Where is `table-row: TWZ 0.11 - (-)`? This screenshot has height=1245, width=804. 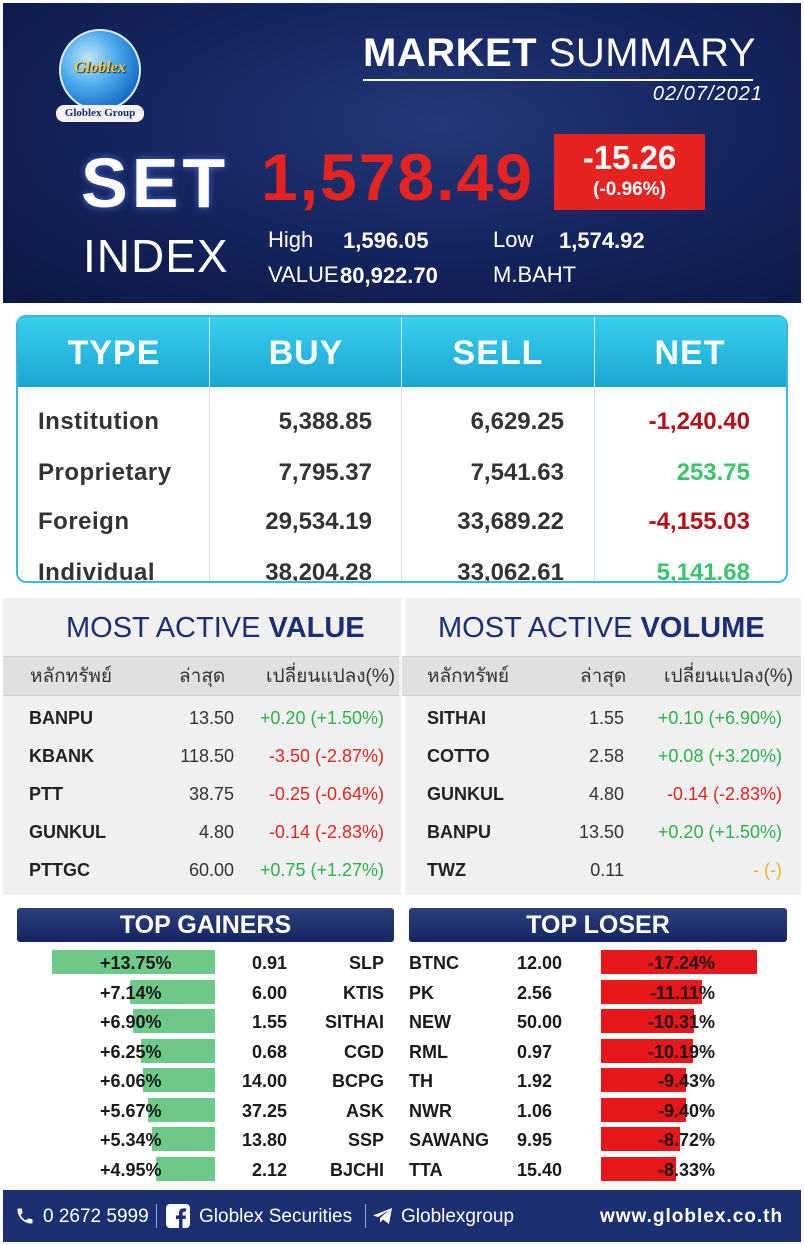
table-row: TWZ 0.11 - (-) is located at coordinates (600, 870).